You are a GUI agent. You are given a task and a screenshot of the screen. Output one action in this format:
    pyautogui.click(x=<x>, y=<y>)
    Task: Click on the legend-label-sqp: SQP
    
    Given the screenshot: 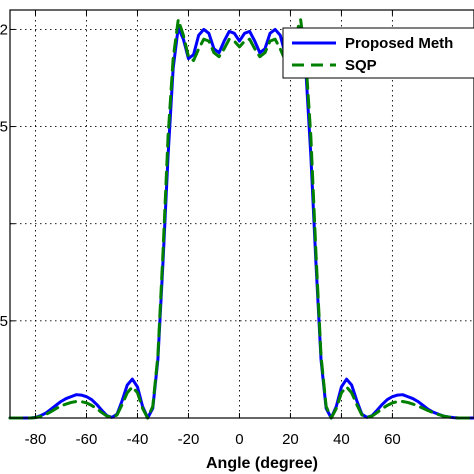 What is the action you would take?
    pyautogui.click(x=361, y=65)
    